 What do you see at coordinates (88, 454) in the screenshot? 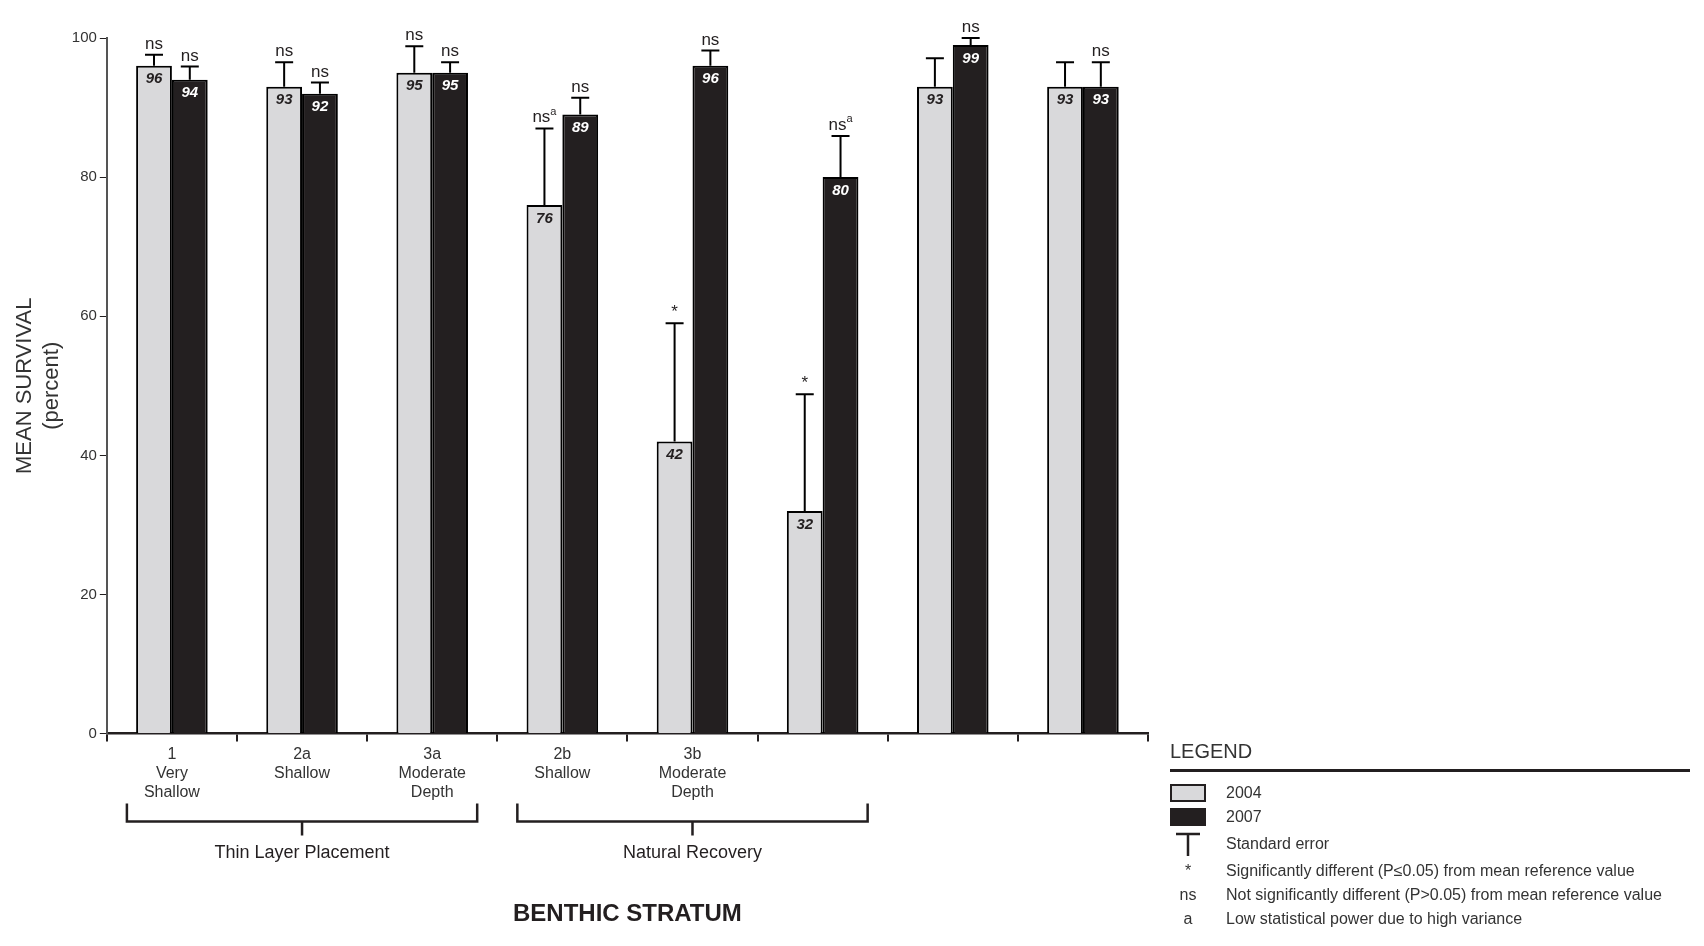
I see `y-tick-label: 40` at bounding box center [88, 454].